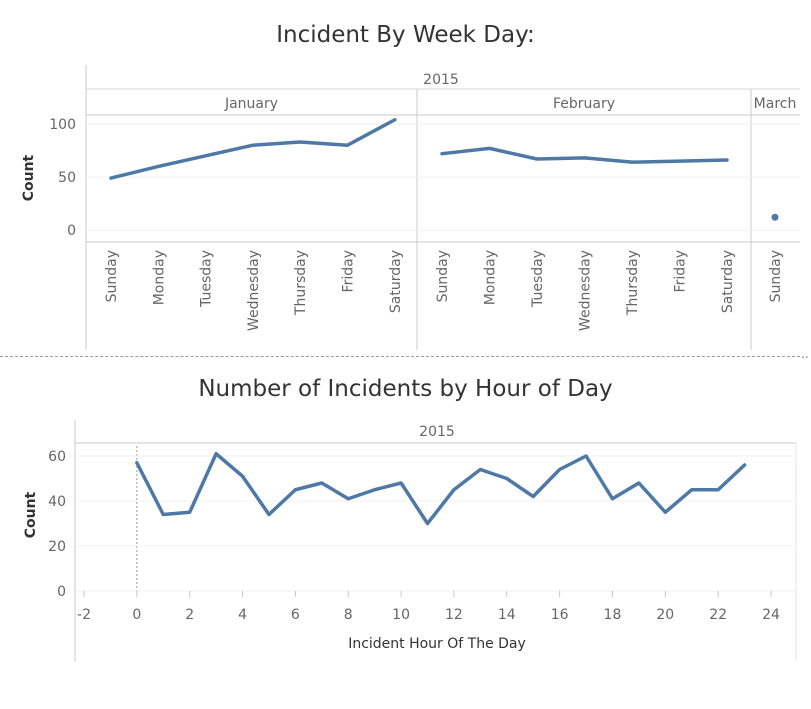 This screenshot has height=709, width=811. What do you see at coordinates (584, 104) in the screenshot?
I see `month-header-february: February` at bounding box center [584, 104].